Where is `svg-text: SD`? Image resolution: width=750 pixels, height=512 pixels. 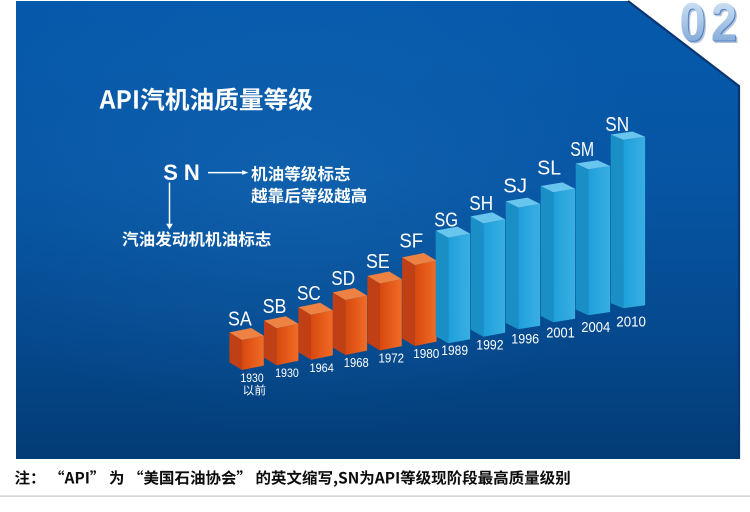 svg-text: SD is located at coordinates (343, 278).